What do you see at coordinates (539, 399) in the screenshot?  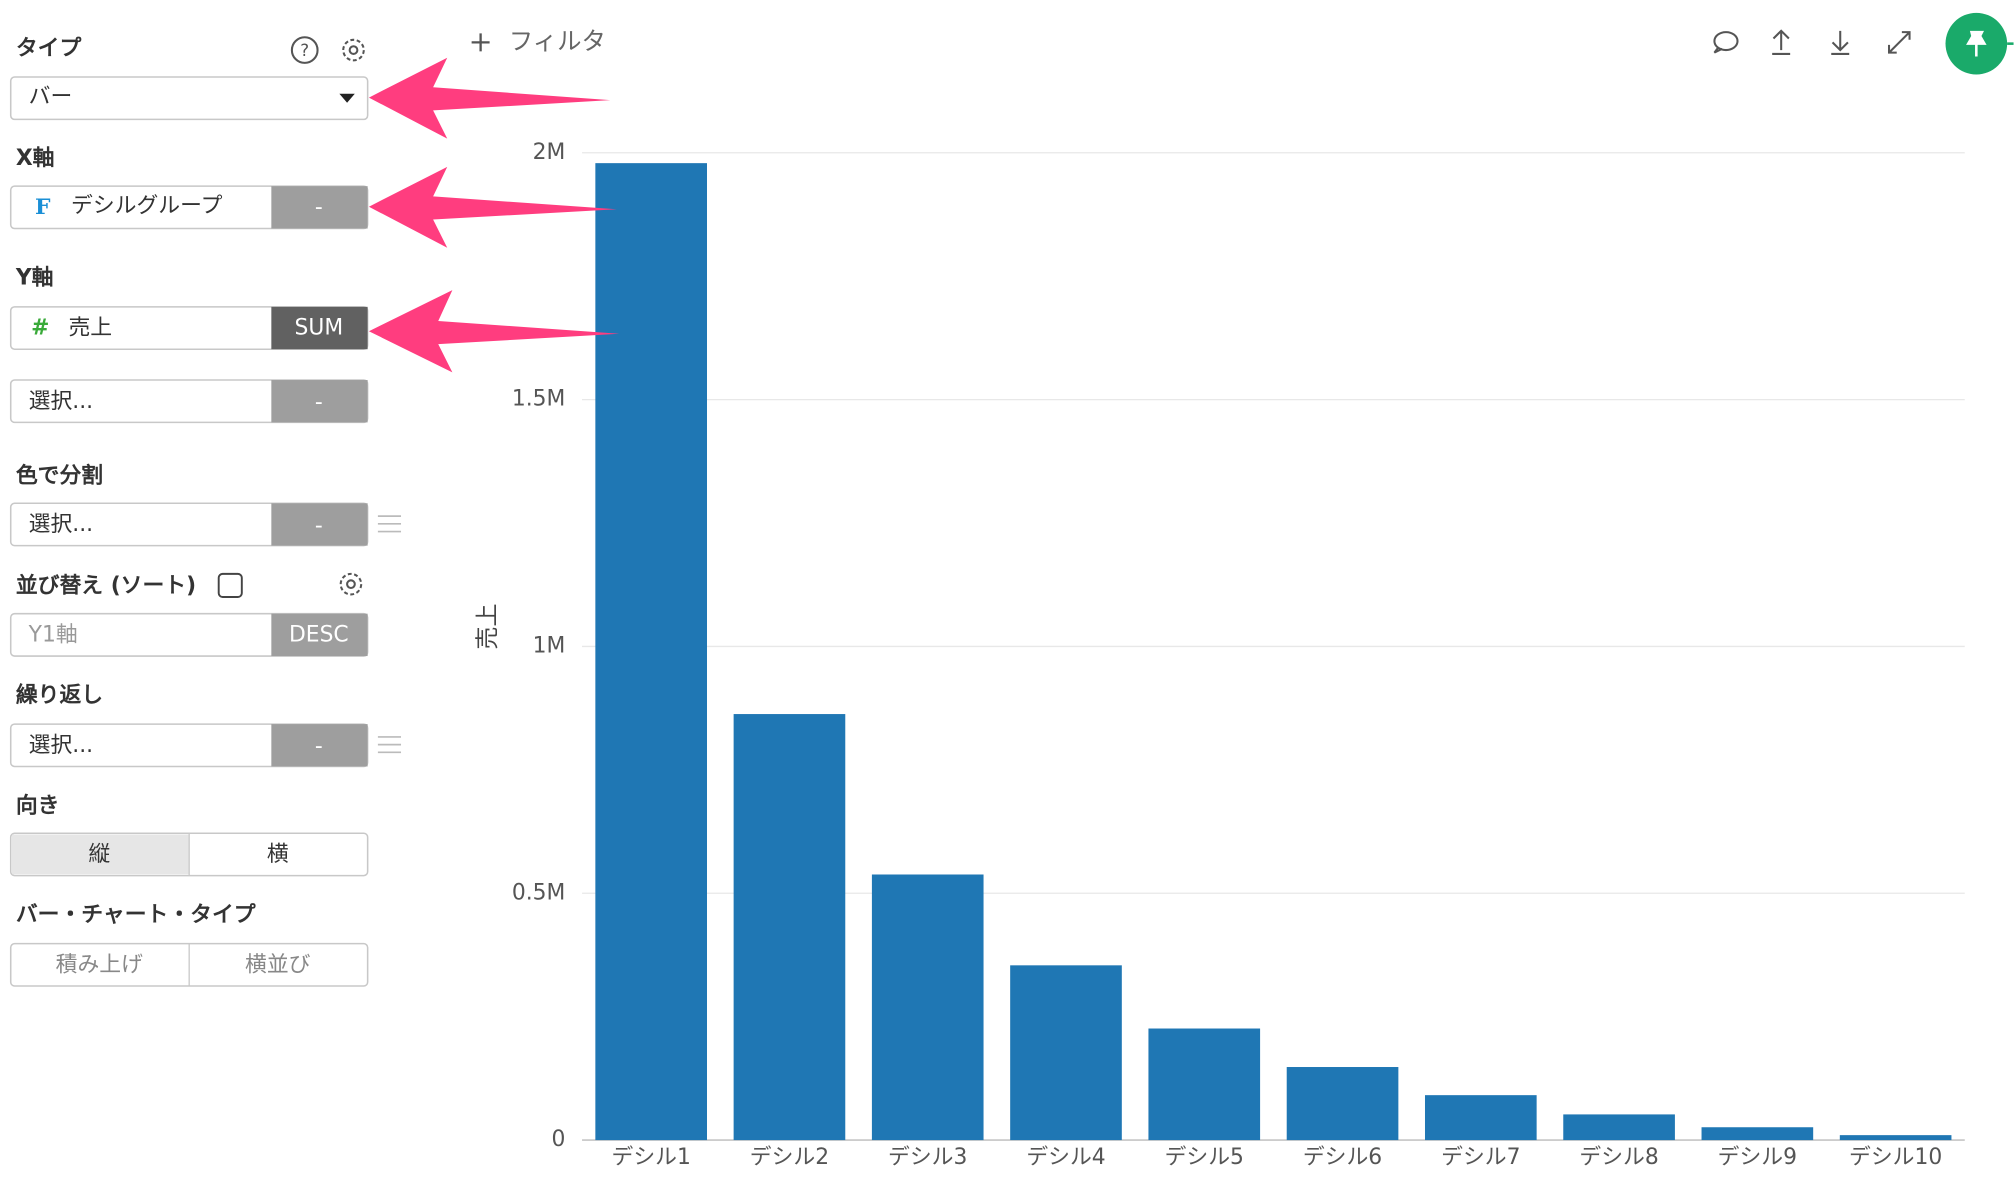 I see `y-tick-label: 1.5M` at bounding box center [539, 399].